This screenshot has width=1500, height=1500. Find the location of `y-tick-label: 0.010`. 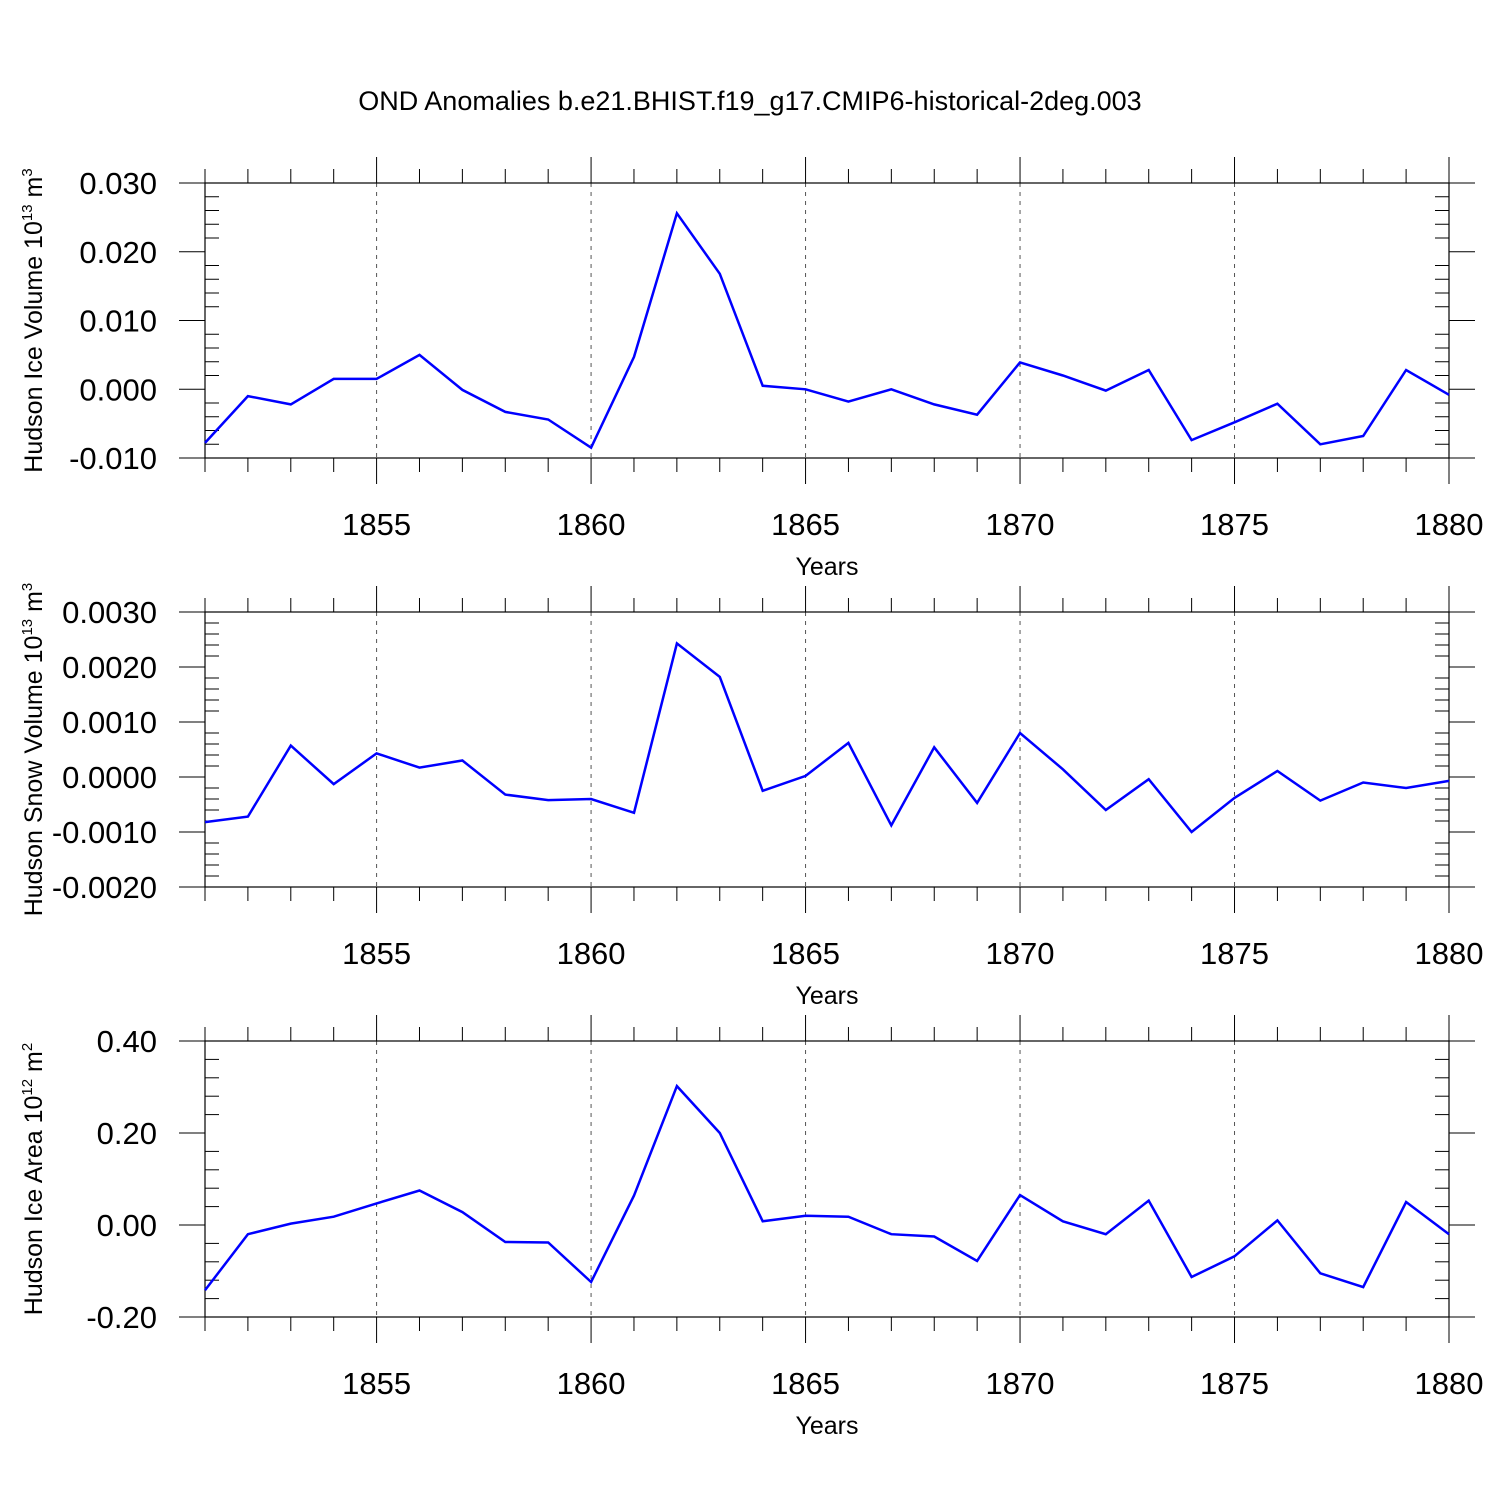

y-tick-label: 0.010 is located at coordinates (118, 321).